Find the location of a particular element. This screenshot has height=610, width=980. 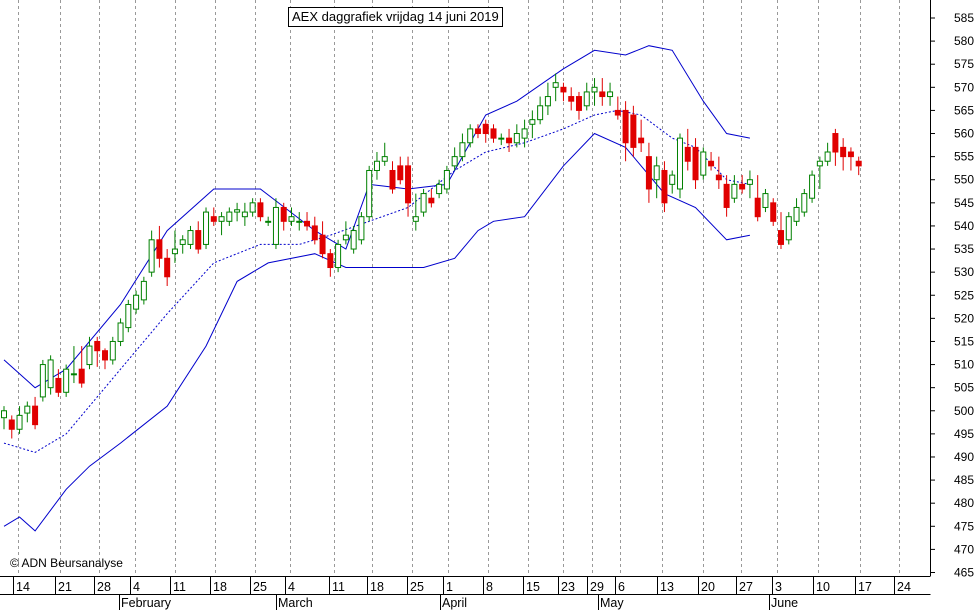

x-tick-label: 27 is located at coordinates (746, 587).